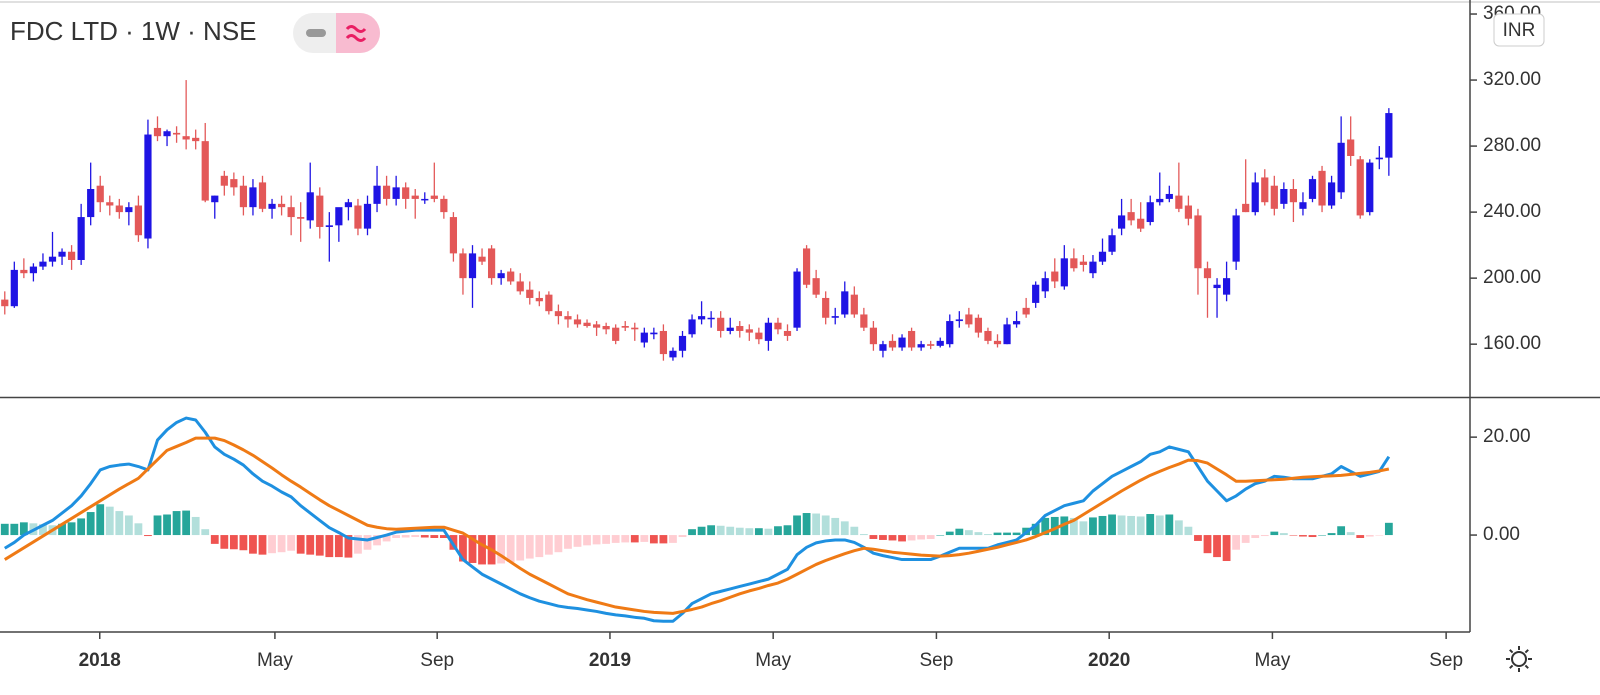  Describe the element at coordinates (1109, 660) in the screenshot. I see `x-tick-label: 2020` at that location.